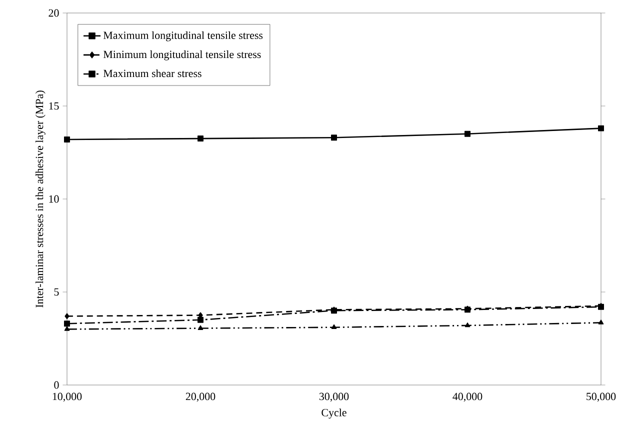 The height and width of the screenshot is (447, 628). Describe the element at coordinates (152, 73) in the screenshot. I see `legend-label: Maximum shear stress` at that location.